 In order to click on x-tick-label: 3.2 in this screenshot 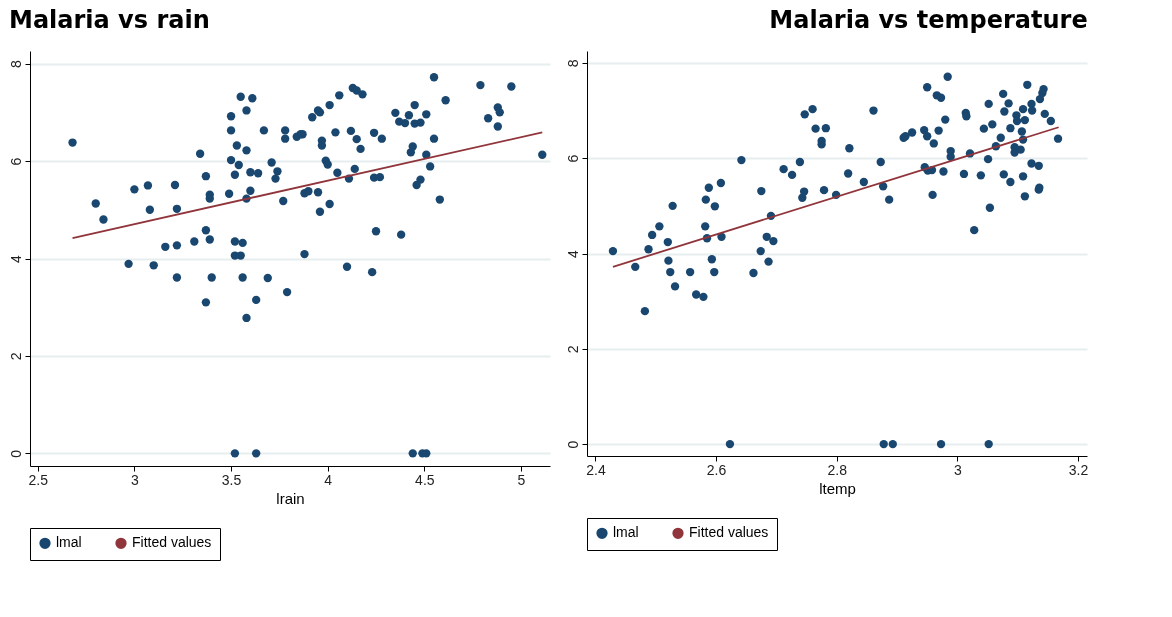, I will do `click(1078, 469)`.